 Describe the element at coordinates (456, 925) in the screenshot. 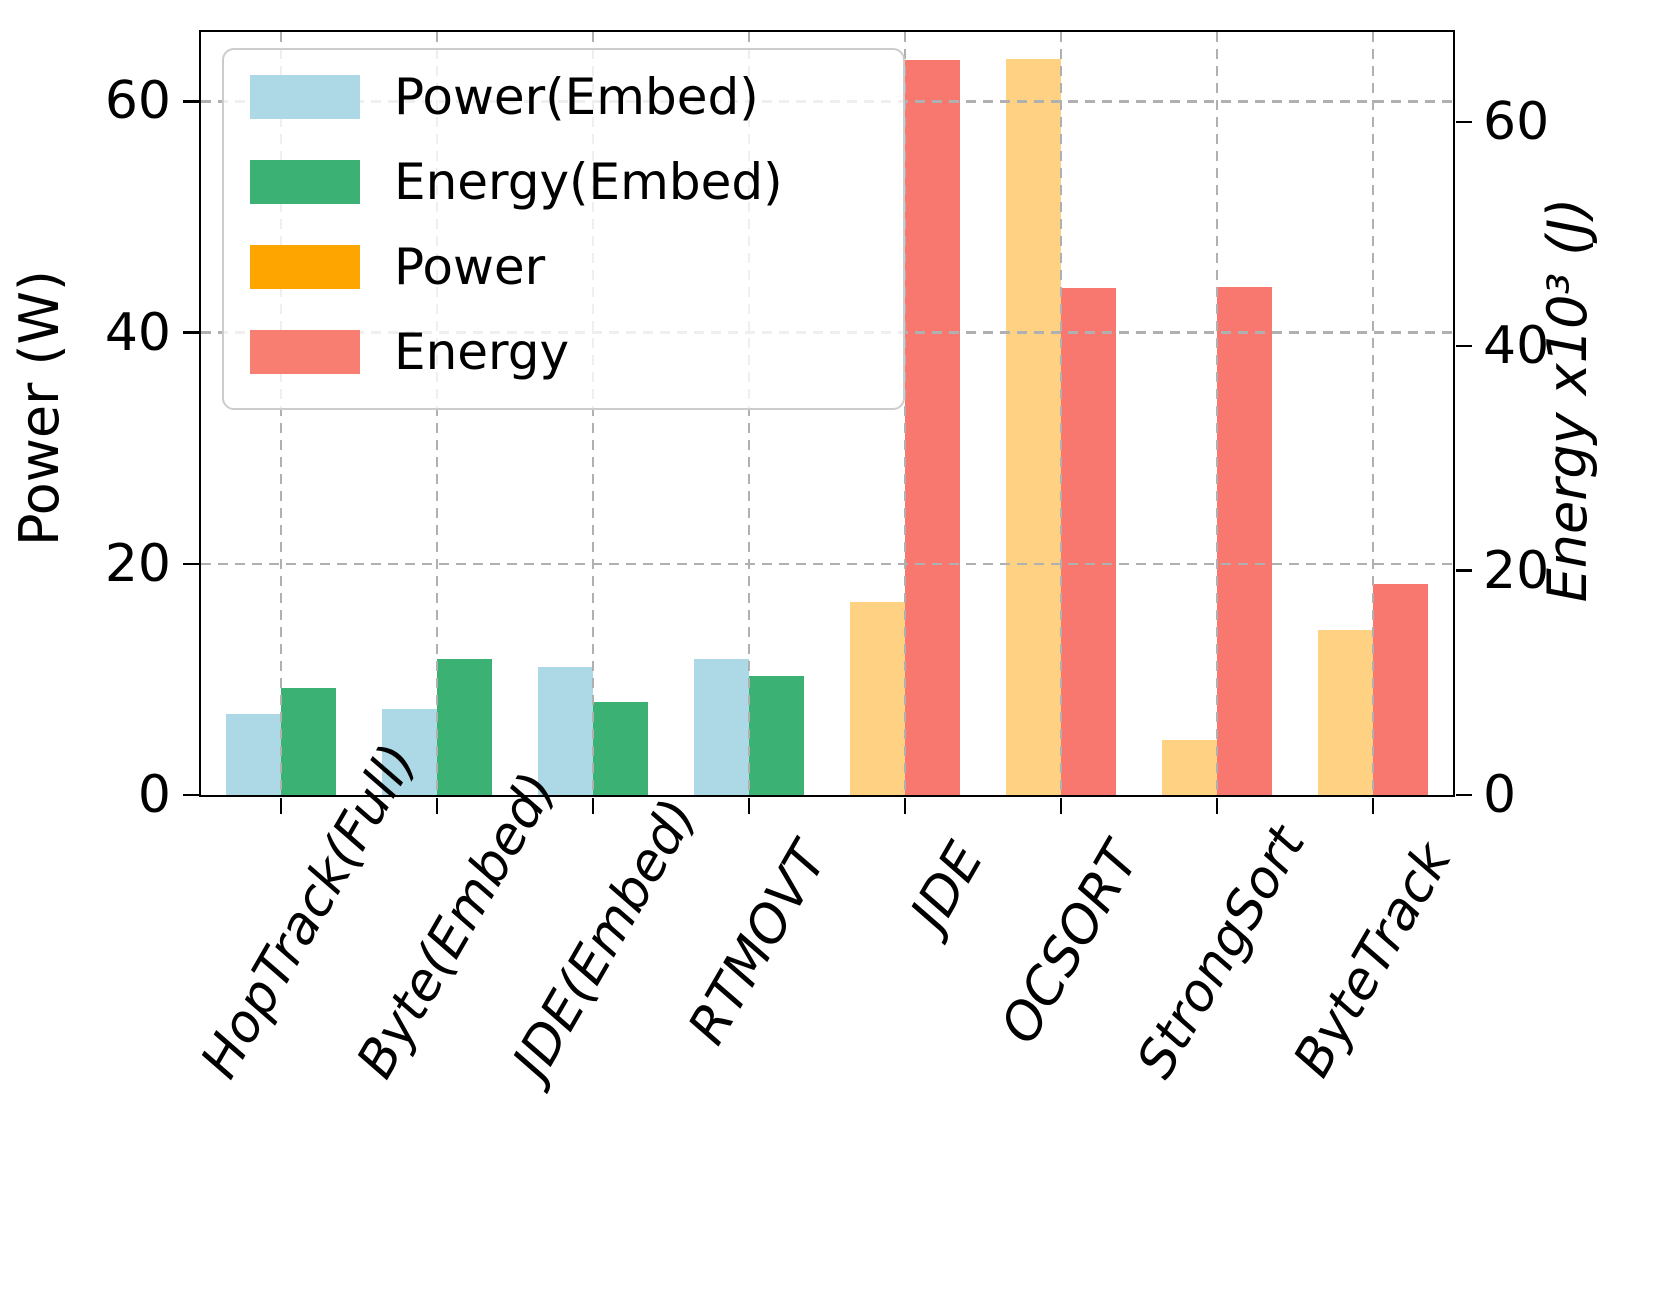

I see `x-axis-tick-label: Byte(Embed)` at that location.